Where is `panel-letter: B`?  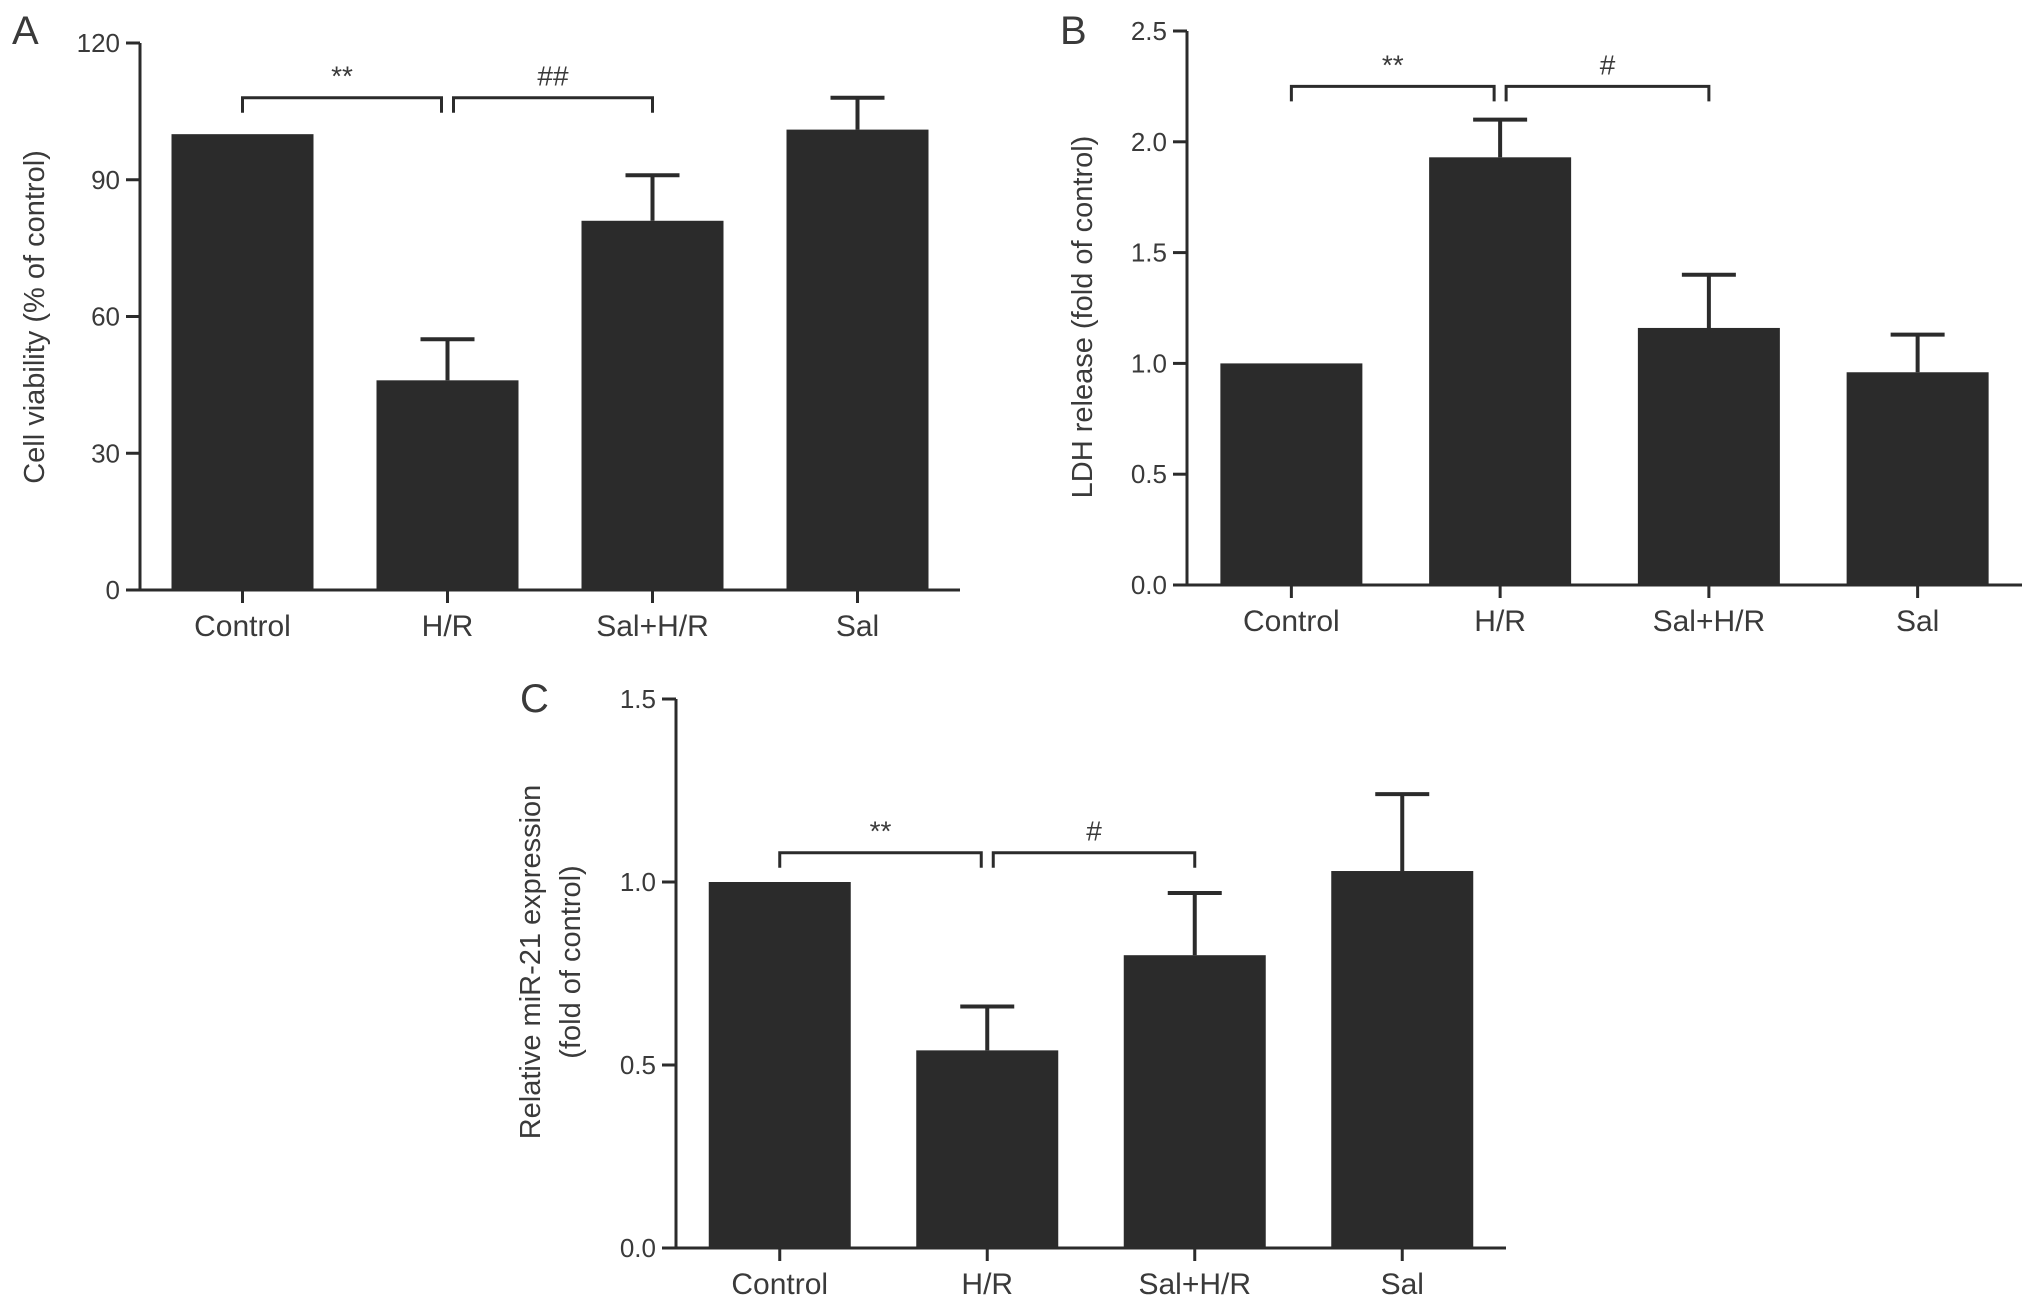
panel-letter: B is located at coordinates (1073, 31).